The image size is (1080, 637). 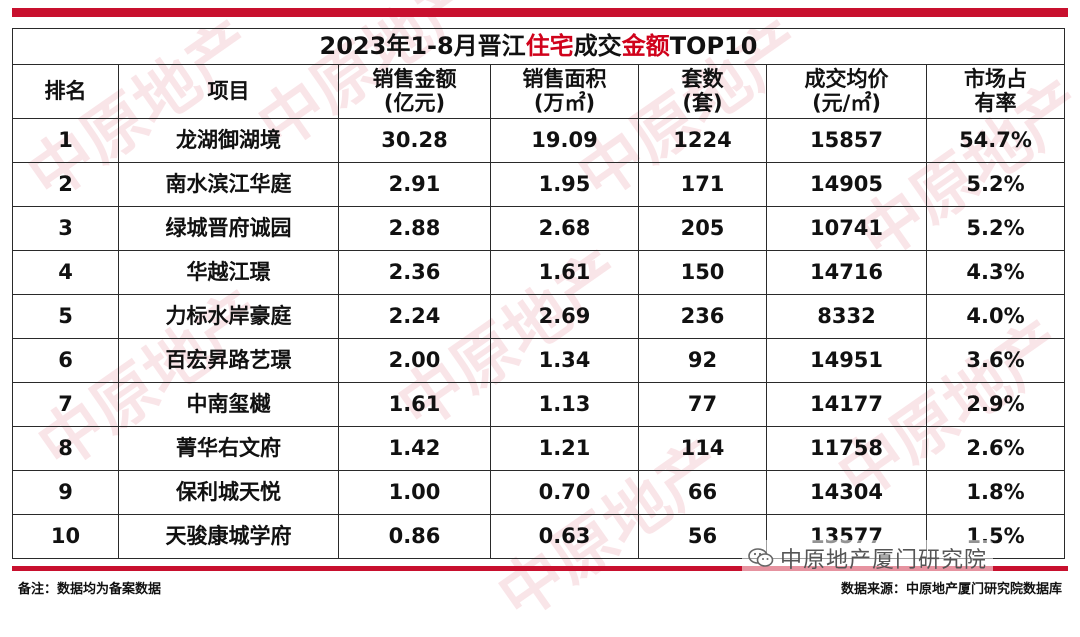 What do you see at coordinates (228, 404) in the screenshot?
I see `cell-project: 中南玺樾` at bounding box center [228, 404].